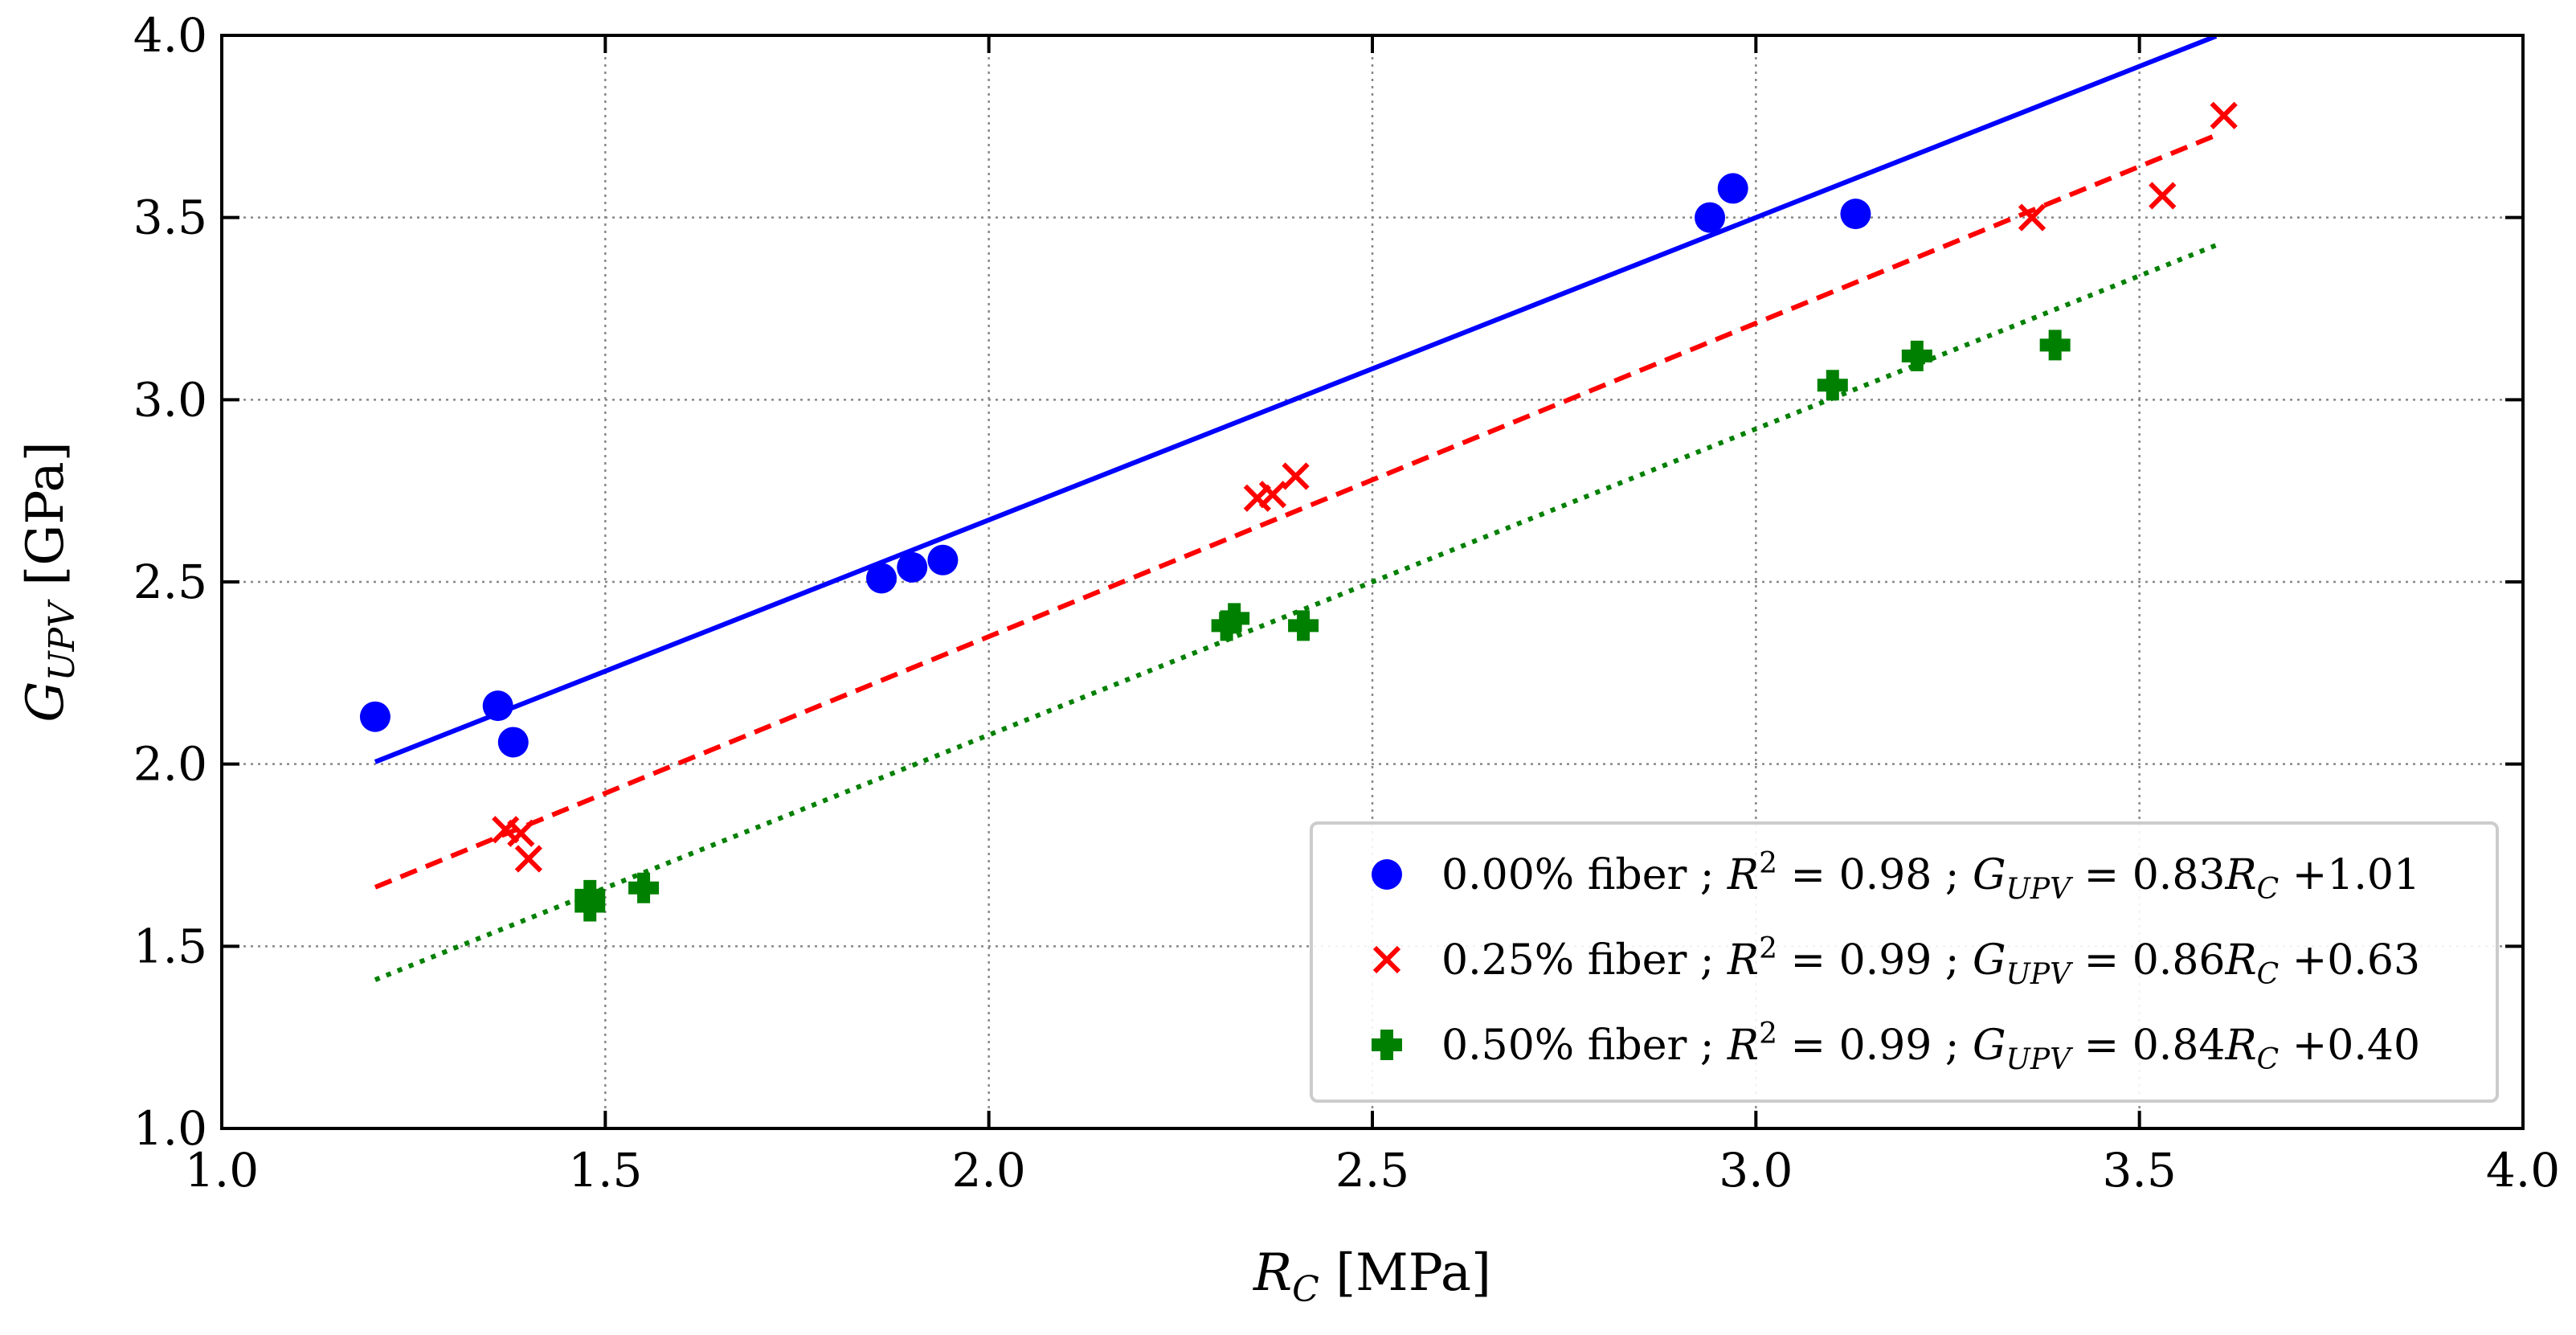 The height and width of the screenshot is (1335, 2576). I want to click on x-tick-label: 2.0, so click(989, 1170).